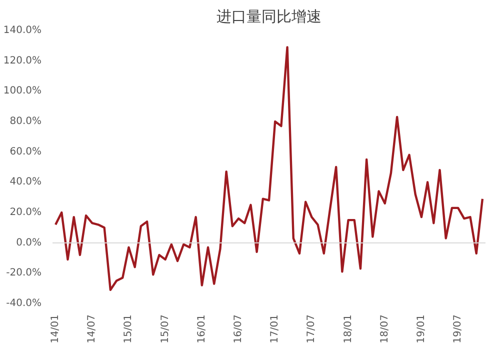 This screenshot has height=346, width=500. I want to click on x-tick-label: 18/01, so click(348, 329).